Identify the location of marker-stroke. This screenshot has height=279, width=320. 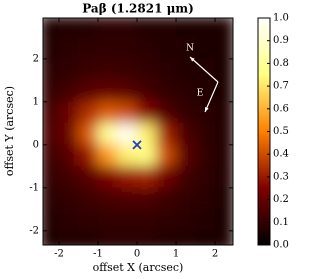
(137, 145).